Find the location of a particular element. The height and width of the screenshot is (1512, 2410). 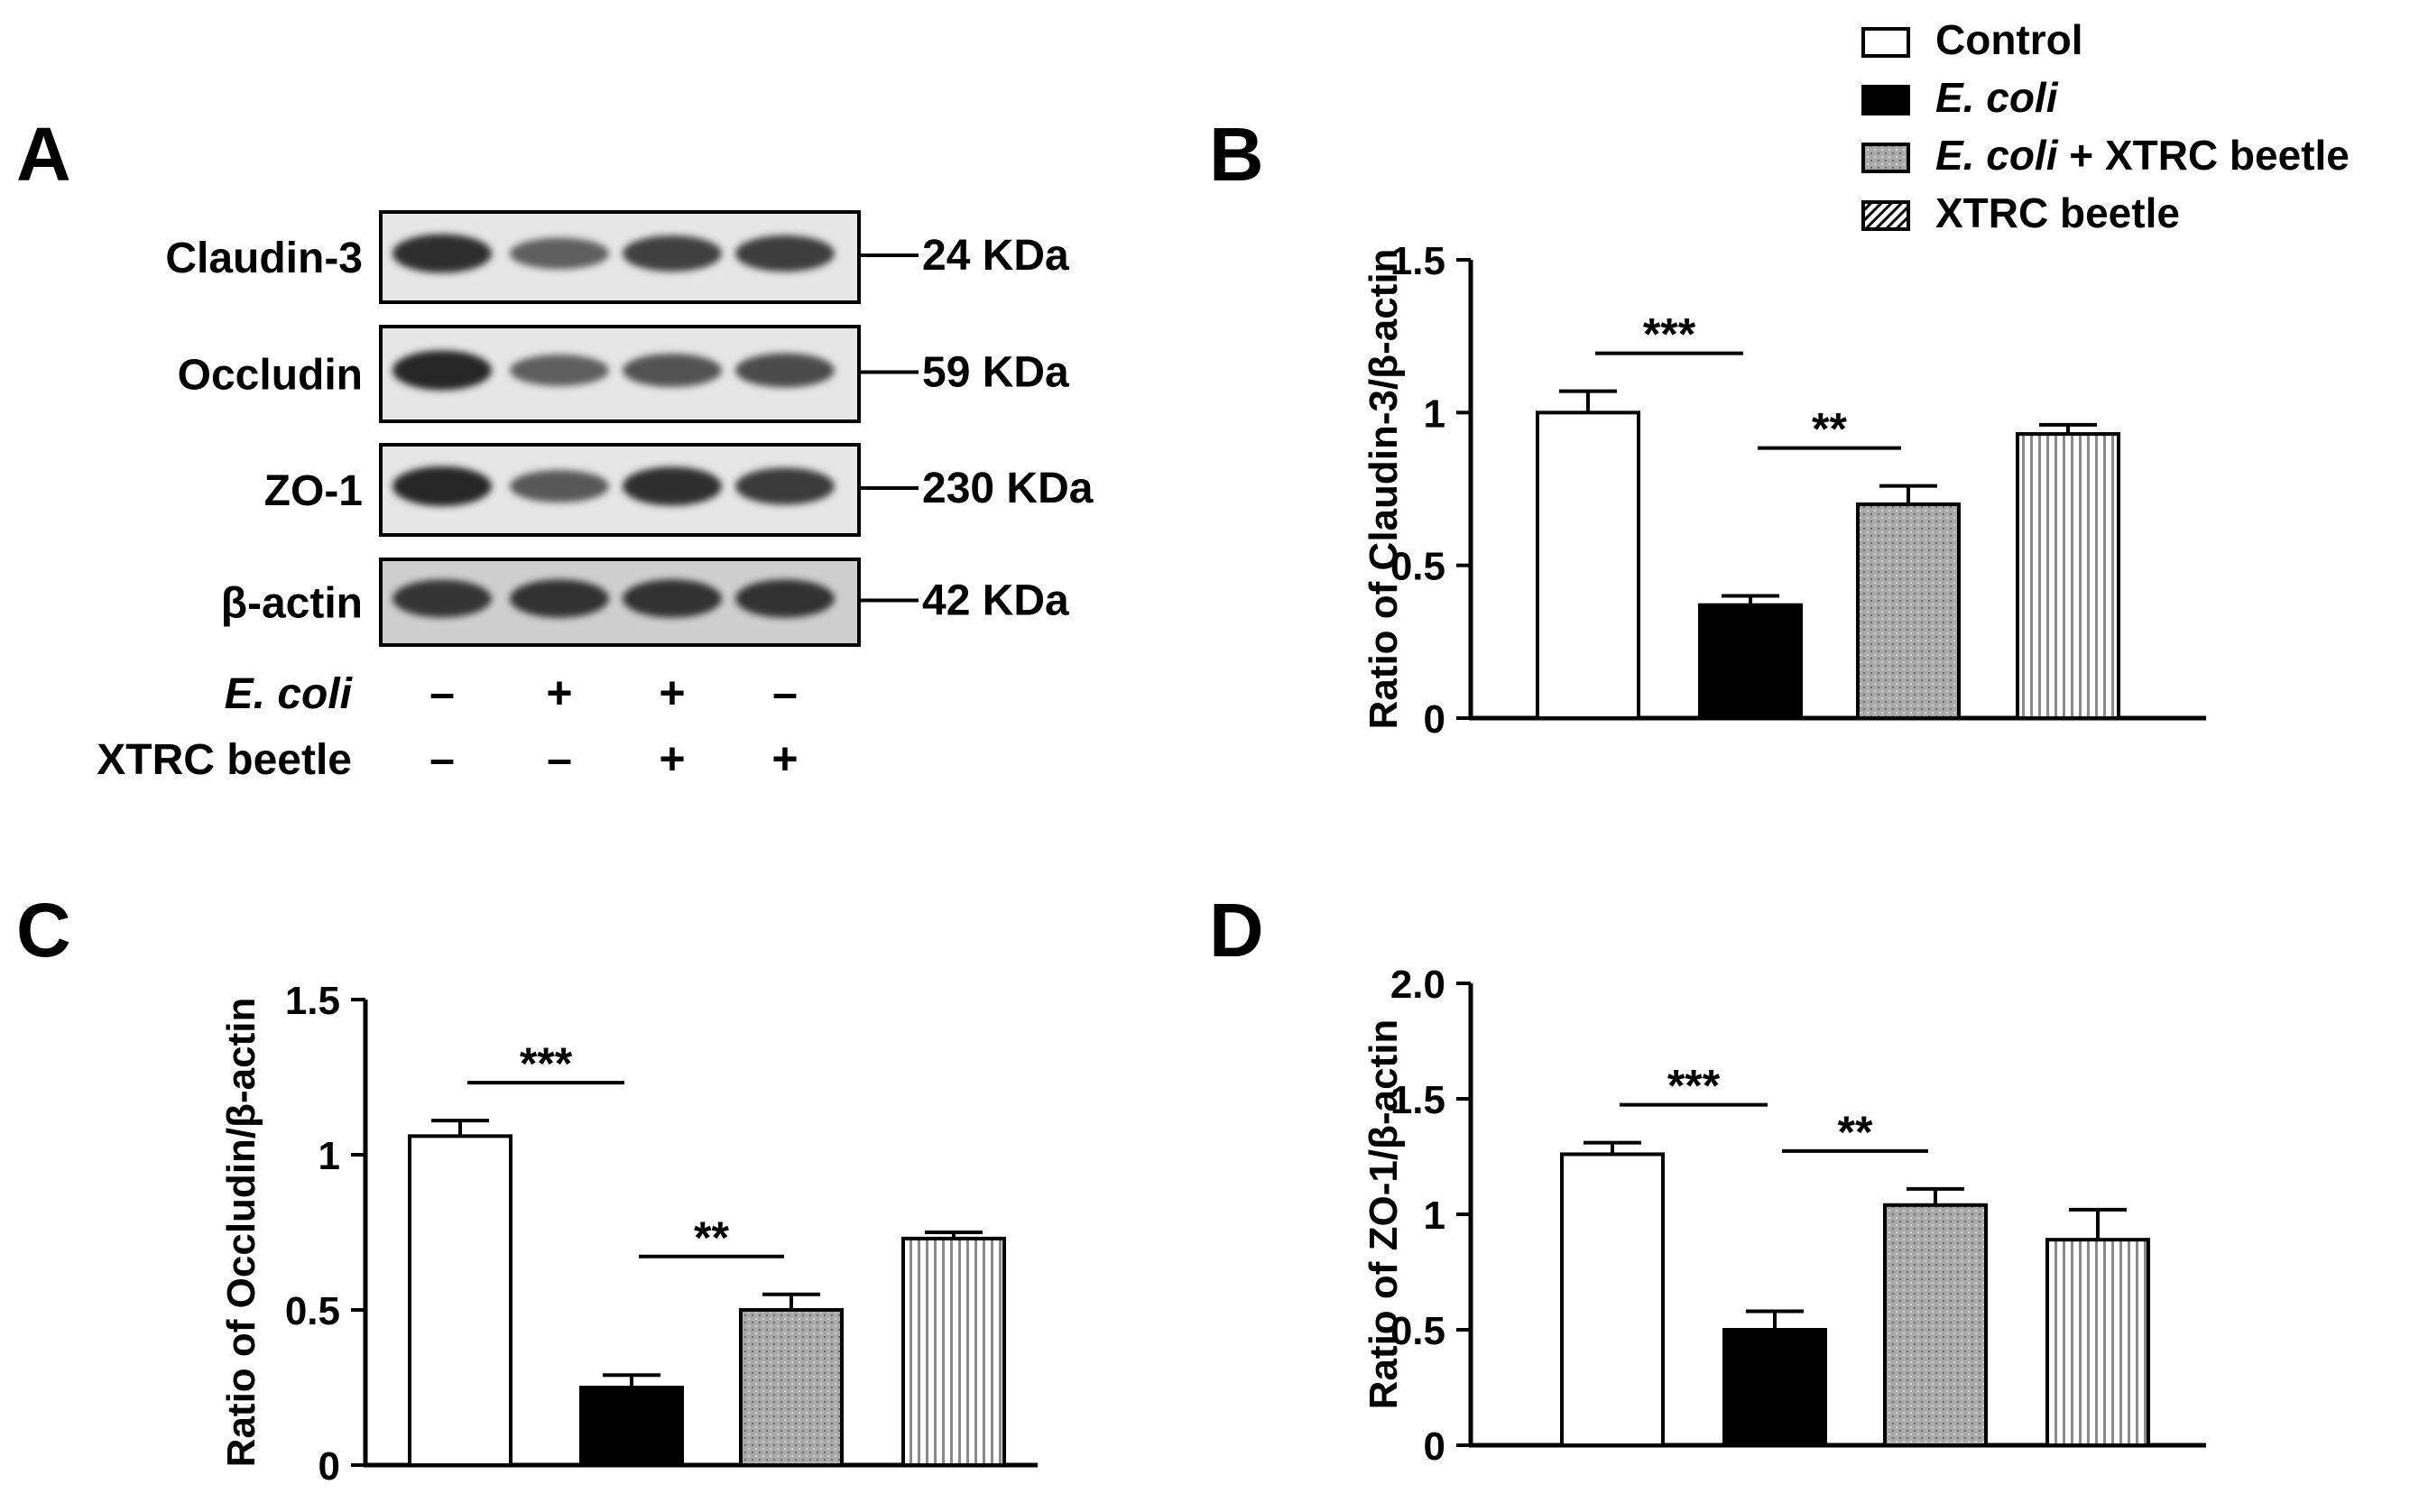

panel-label-b: B is located at coordinates (1236, 154).